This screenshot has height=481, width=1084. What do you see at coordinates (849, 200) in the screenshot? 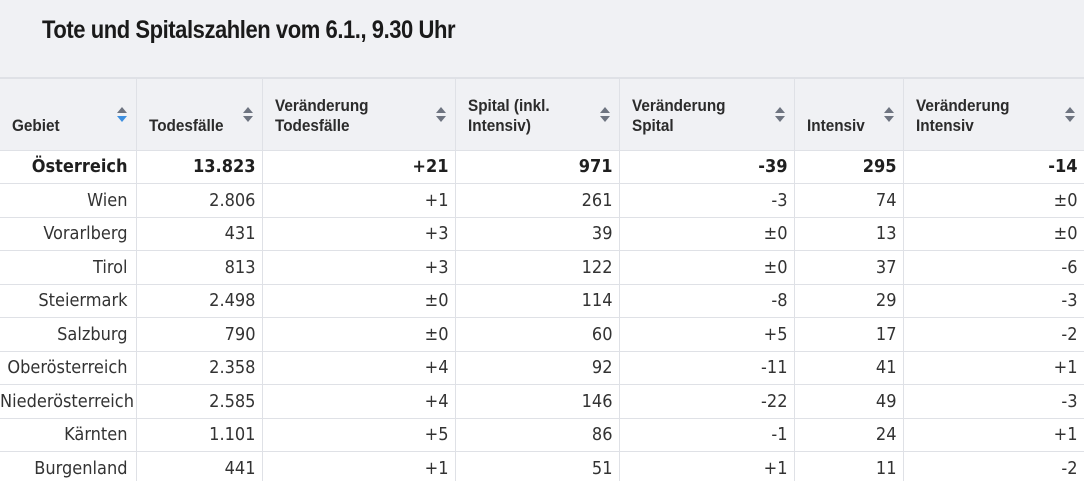
I see `value-cell: 74` at bounding box center [849, 200].